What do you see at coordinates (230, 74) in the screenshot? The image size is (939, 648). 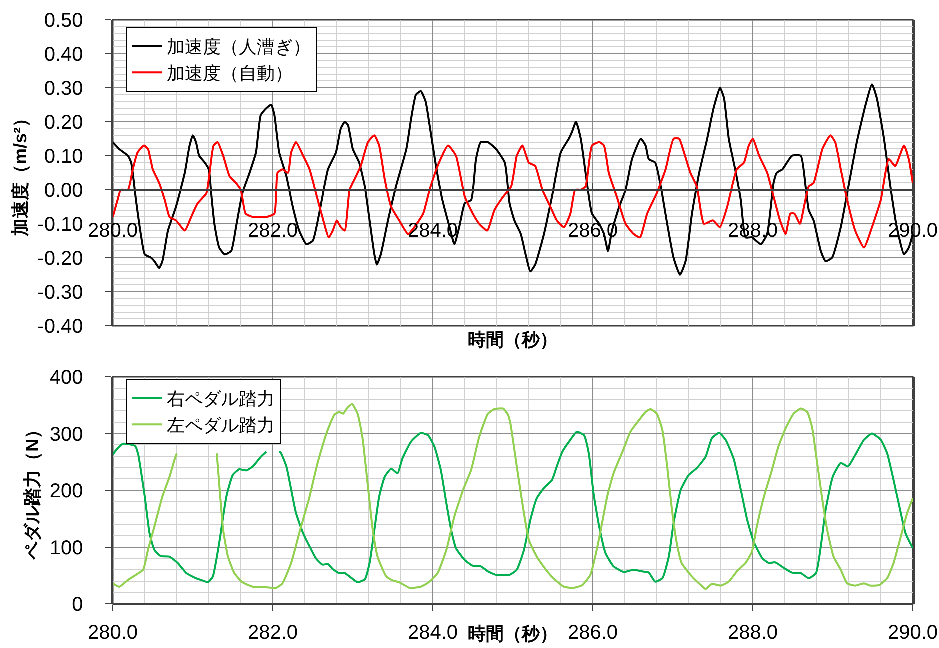 I see `legend-label: 加速度（自動）` at bounding box center [230, 74].